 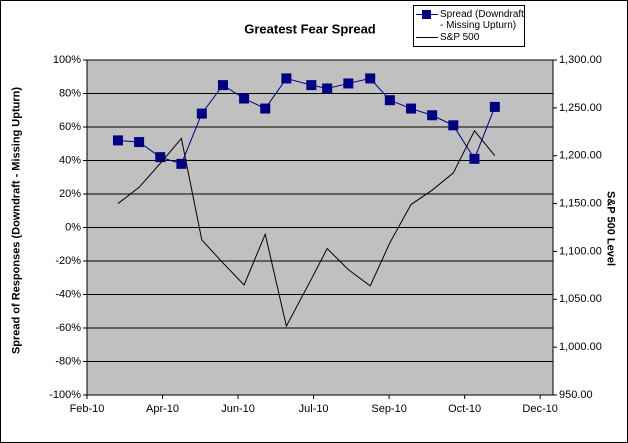 I want to click on legend-item: S&P 500, so click(x=469, y=37).